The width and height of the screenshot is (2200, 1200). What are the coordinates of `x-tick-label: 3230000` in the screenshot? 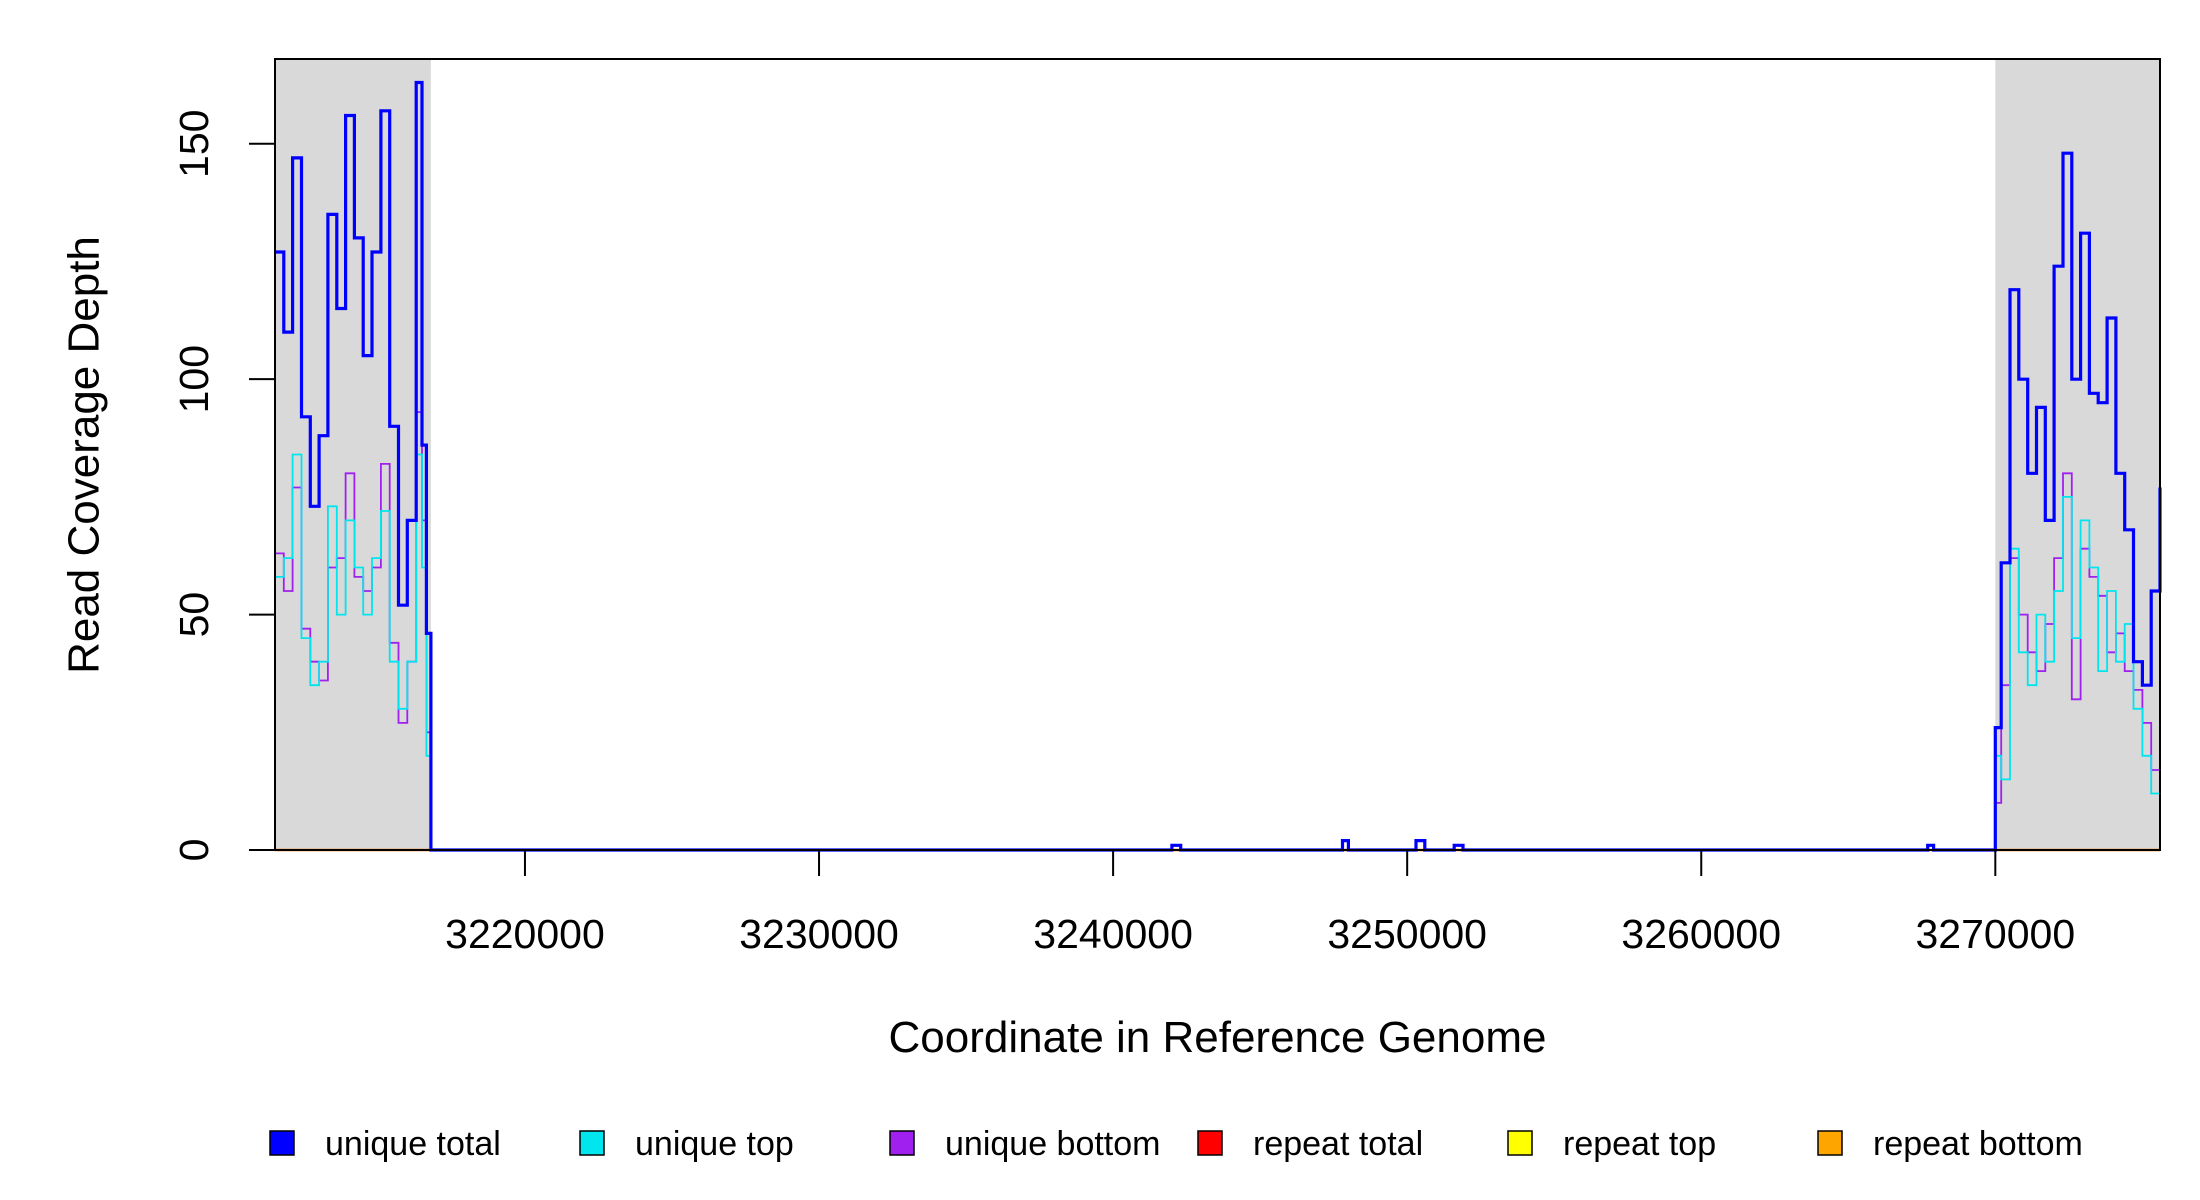 It's located at (819, 934).